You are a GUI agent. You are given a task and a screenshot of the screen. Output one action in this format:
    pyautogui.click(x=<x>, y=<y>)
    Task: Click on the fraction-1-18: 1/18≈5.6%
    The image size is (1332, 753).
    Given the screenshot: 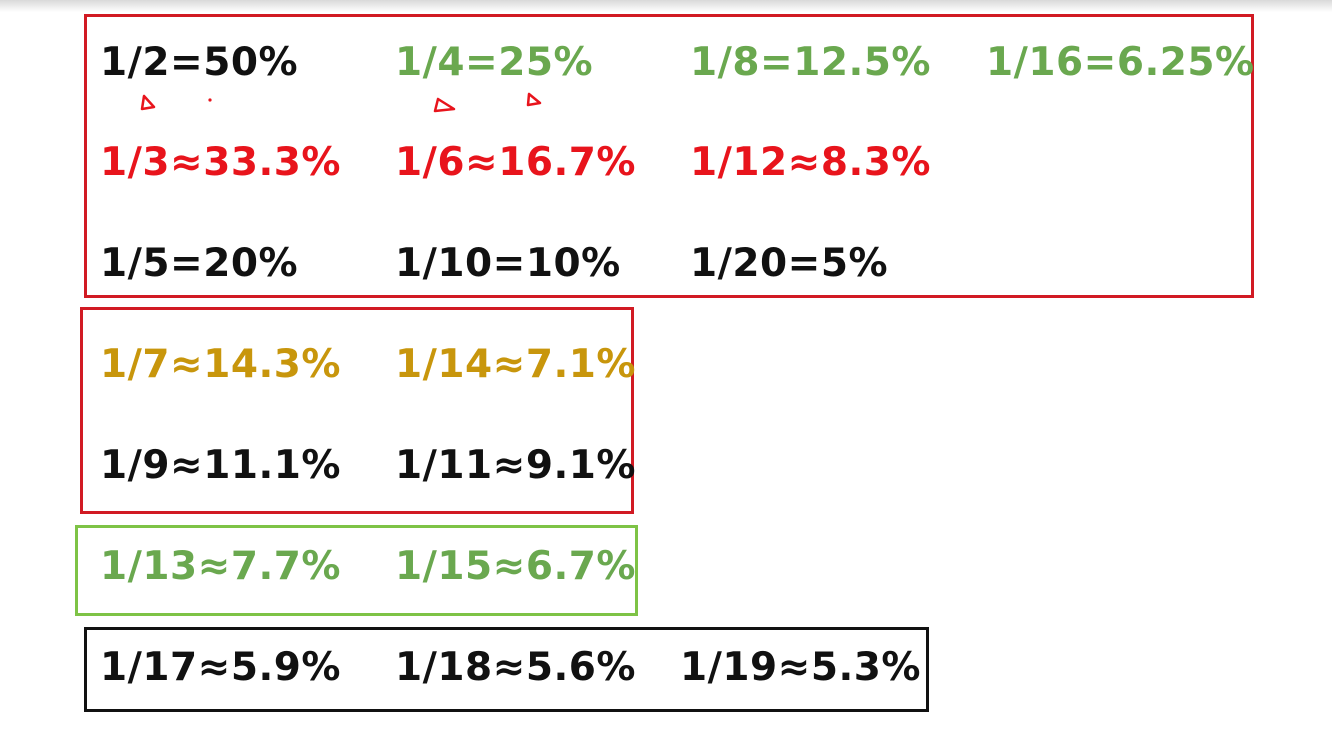 What is the action you would take?
    pyautogui.click(x=515, y=667)
    